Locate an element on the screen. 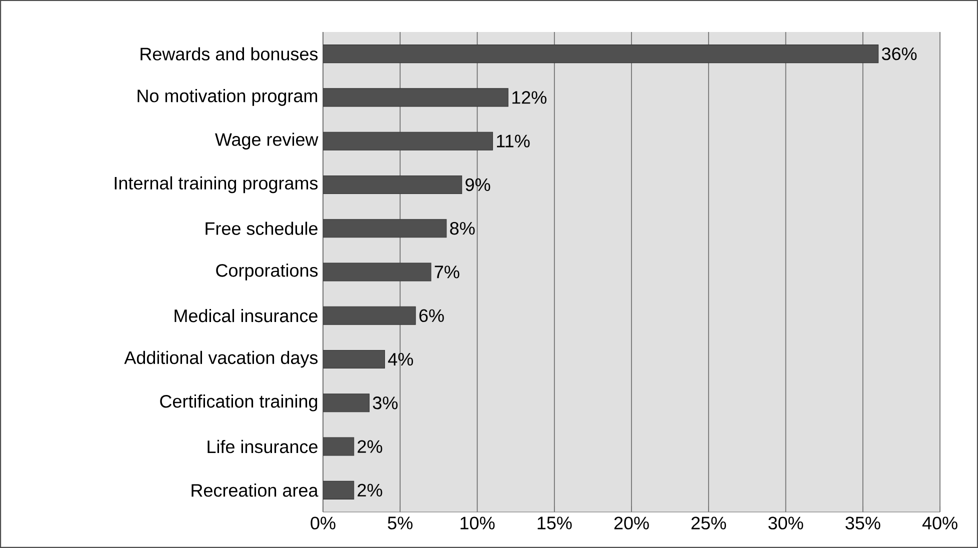 This screenshot has width=978, height=548. data-label: 4% is located at coordinates (401, 359).